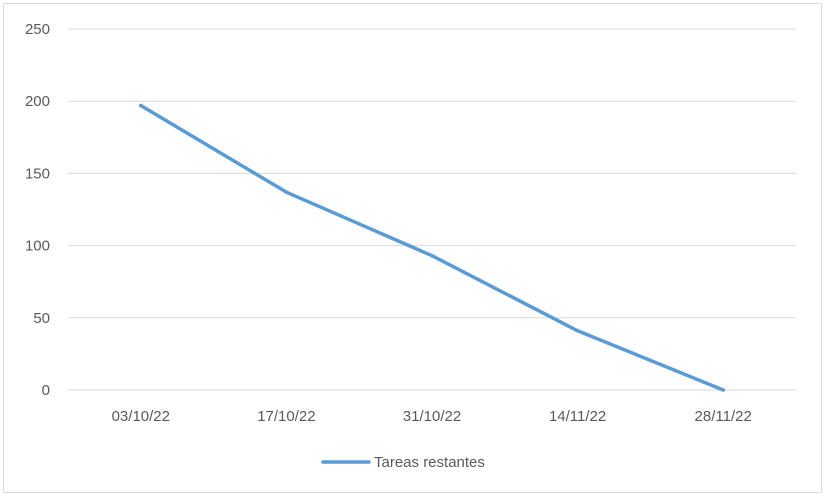  Describe the element at coordinates (141, 416) in the screenshot. I see `x-tick-label: 03/10/22` at that location.